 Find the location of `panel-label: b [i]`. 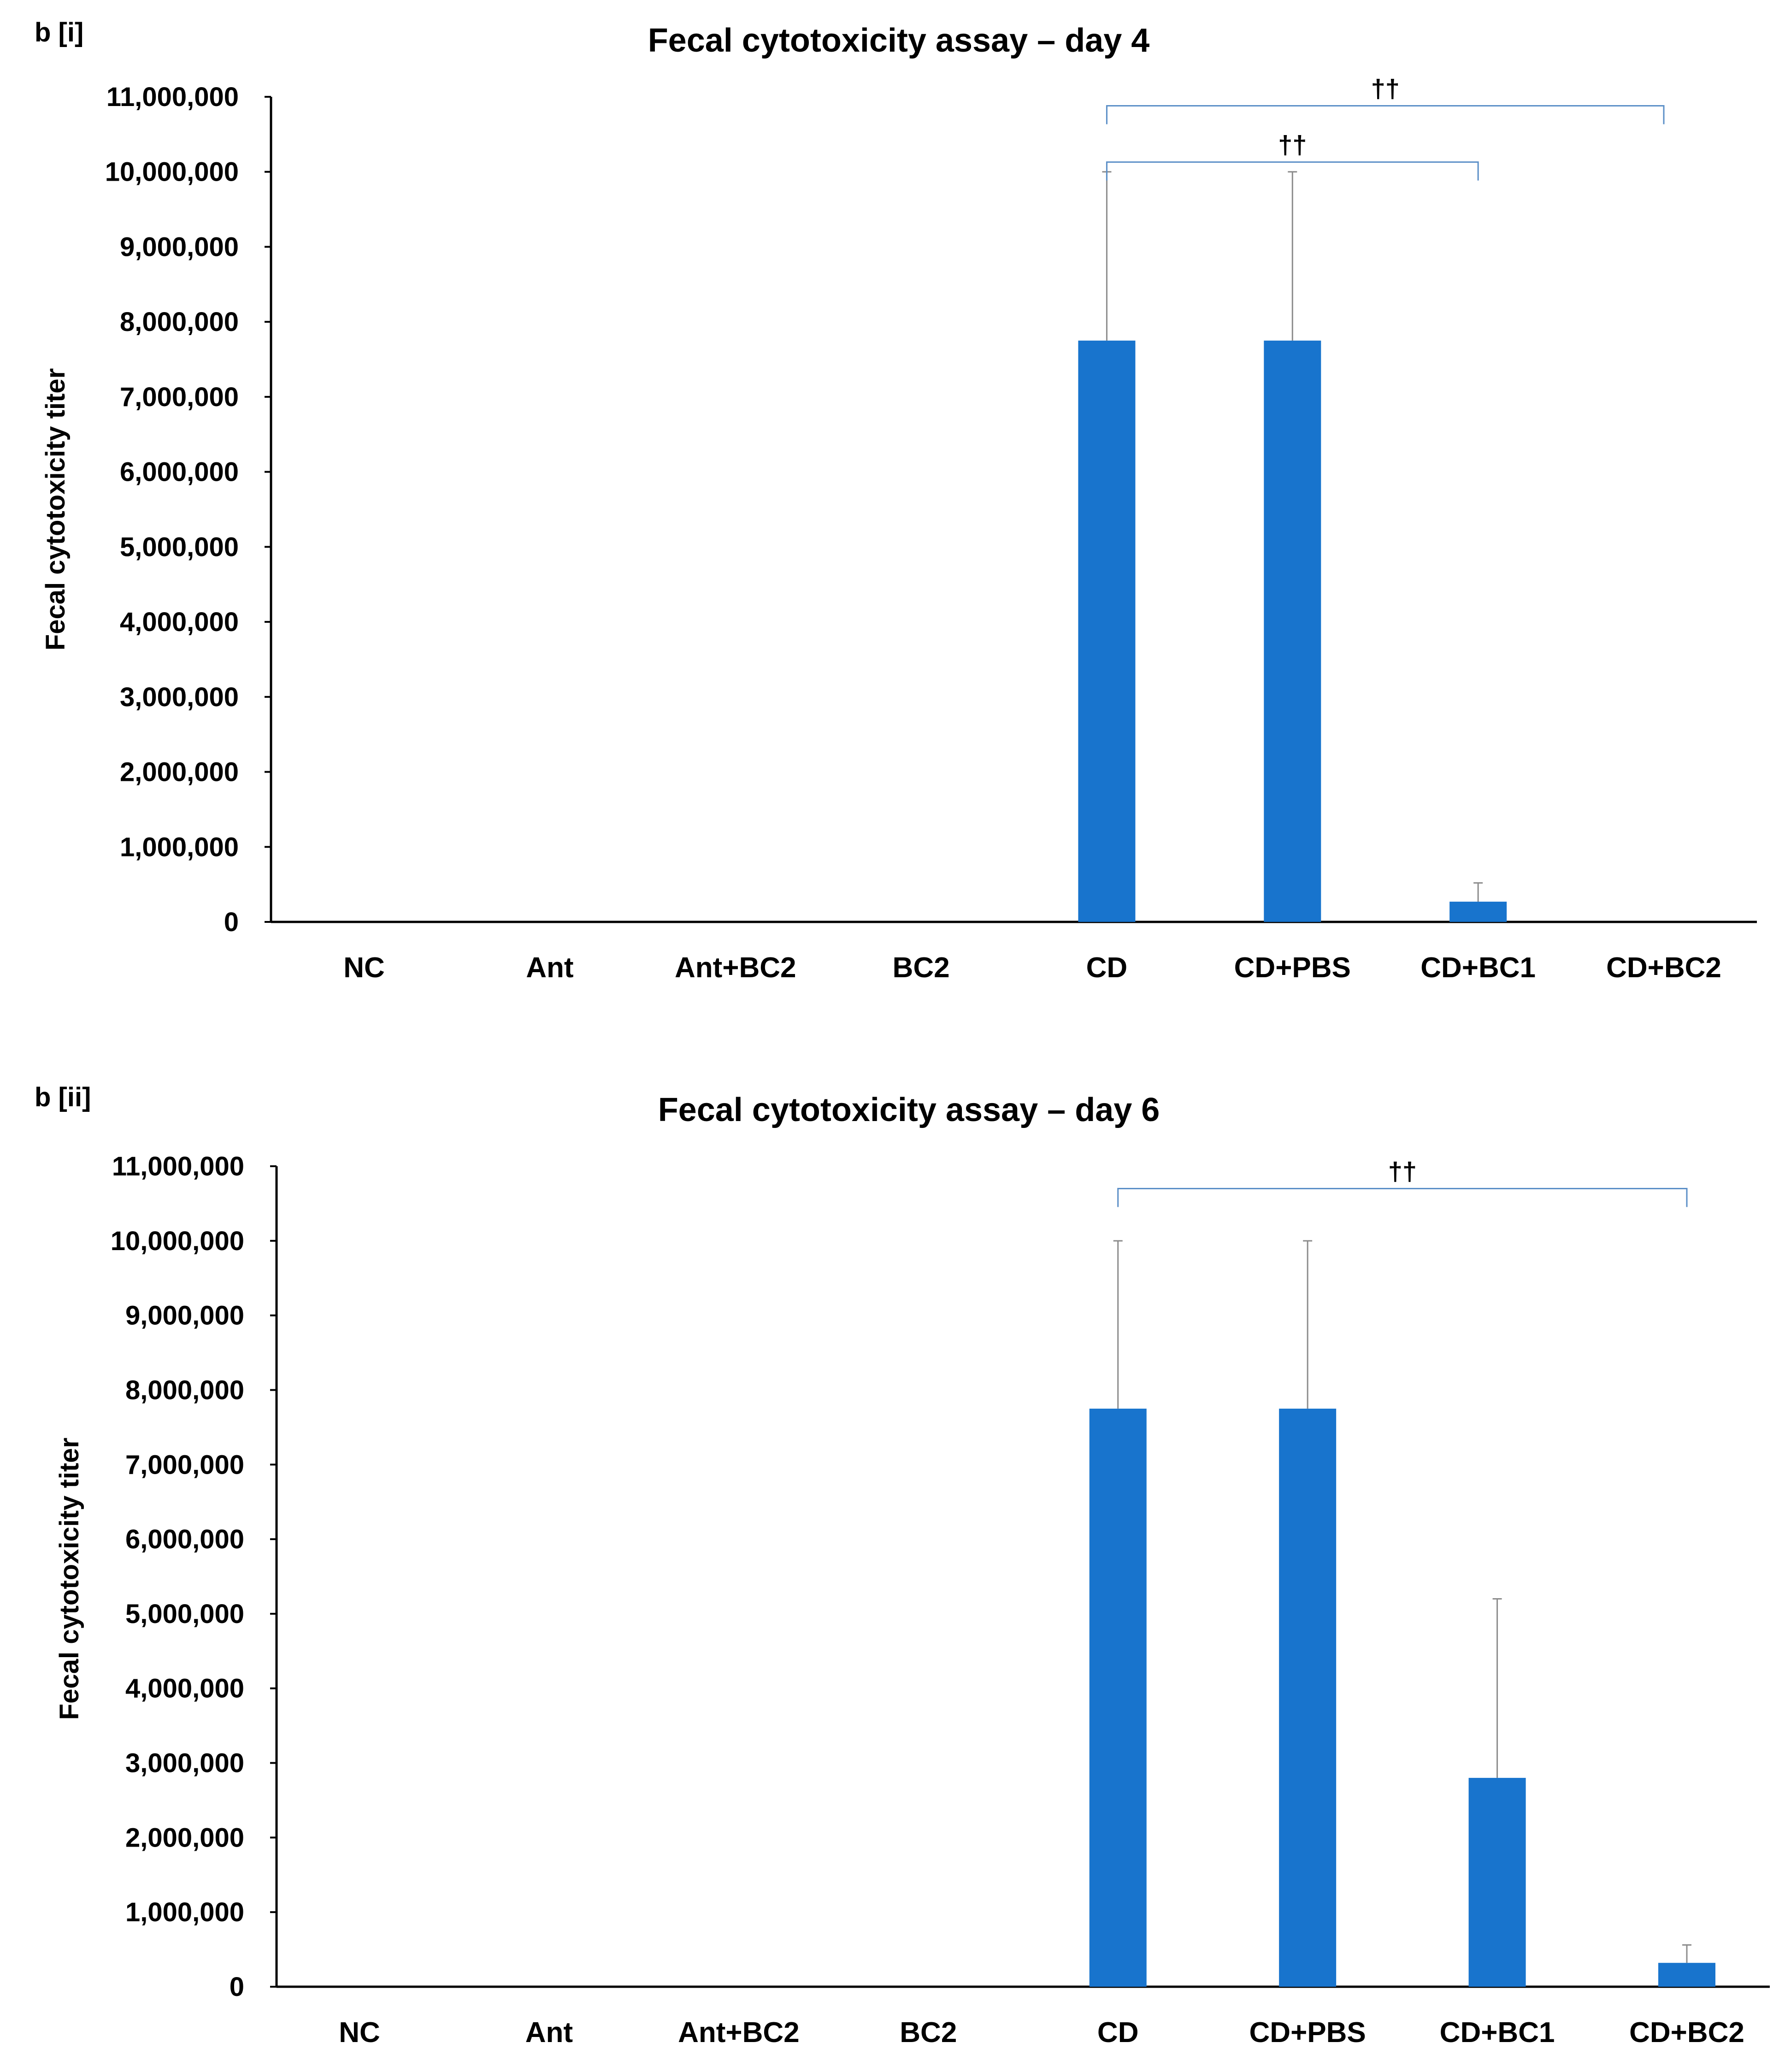

panel-label: b [i] is located at coordinates (59, 32).